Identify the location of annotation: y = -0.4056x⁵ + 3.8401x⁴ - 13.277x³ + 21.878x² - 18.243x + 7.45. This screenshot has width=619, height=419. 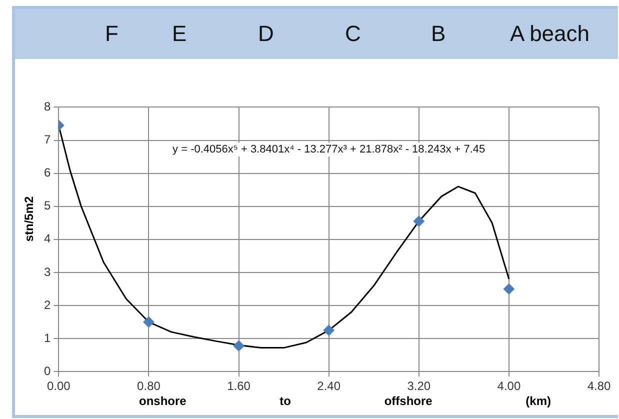
(329, 150).